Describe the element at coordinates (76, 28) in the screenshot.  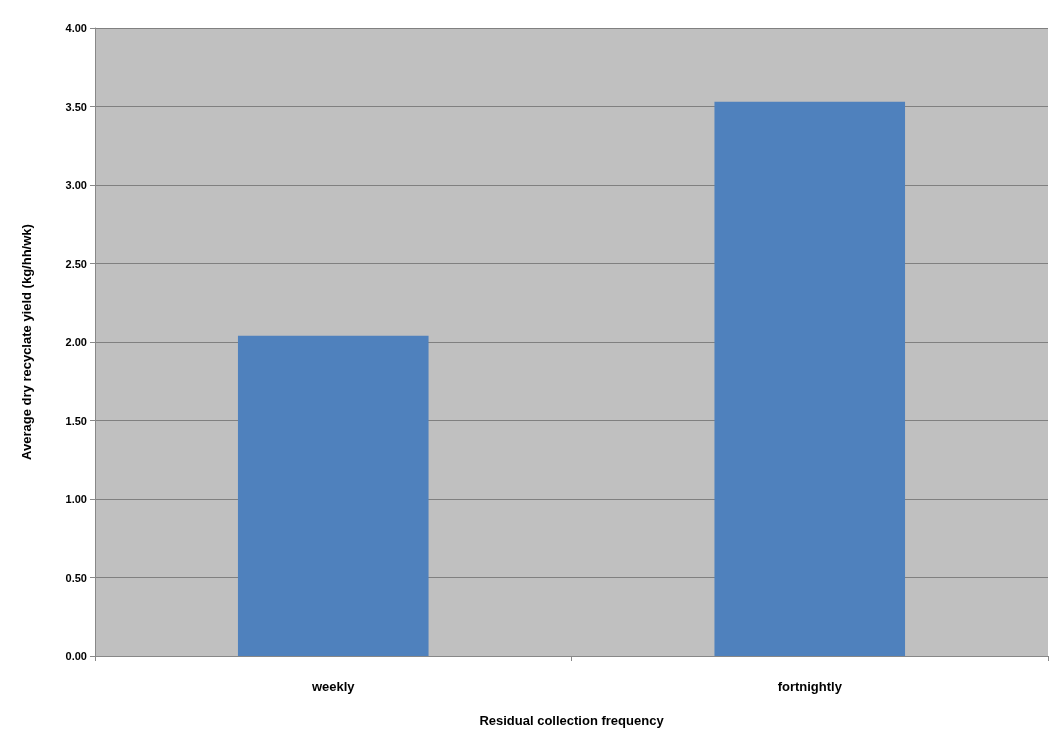
I see `y-tick-label: 4.00` at that location.